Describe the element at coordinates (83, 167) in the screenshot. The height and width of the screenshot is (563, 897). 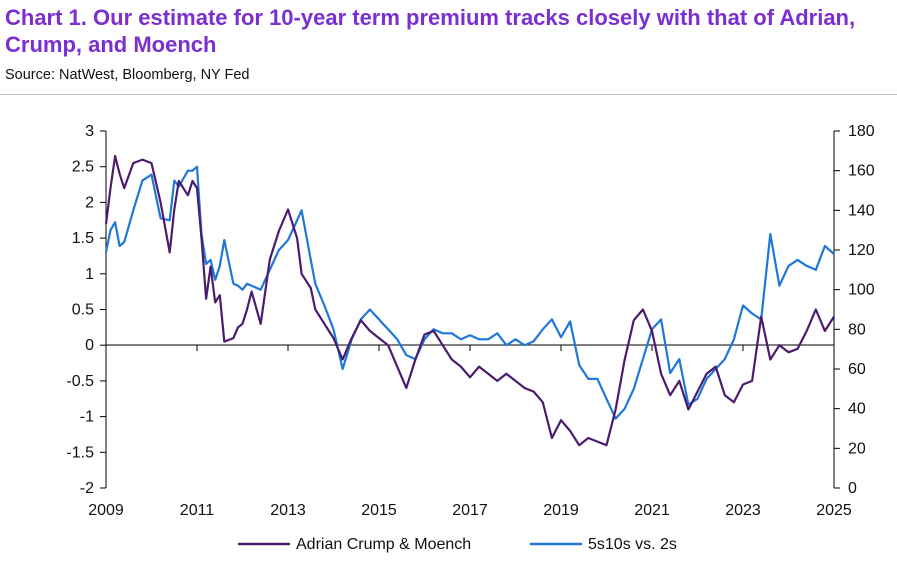
I see `left-tick-label: 2.5` at that location.